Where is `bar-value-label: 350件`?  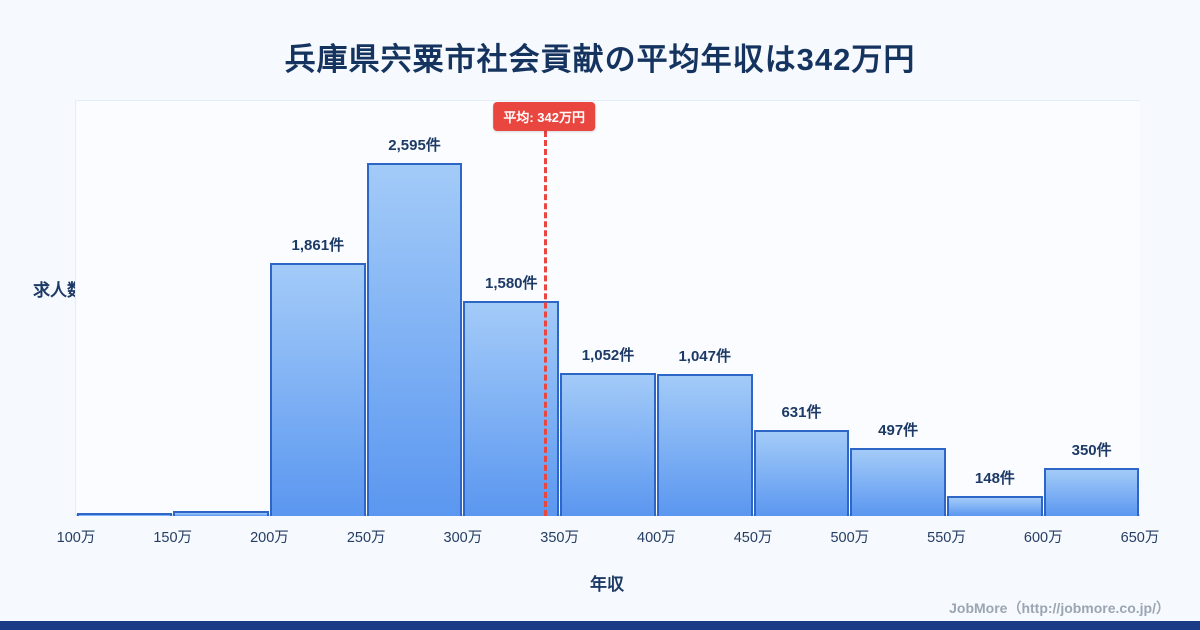 bar-value-label: 350件 is located at coordinates (1091, 450).